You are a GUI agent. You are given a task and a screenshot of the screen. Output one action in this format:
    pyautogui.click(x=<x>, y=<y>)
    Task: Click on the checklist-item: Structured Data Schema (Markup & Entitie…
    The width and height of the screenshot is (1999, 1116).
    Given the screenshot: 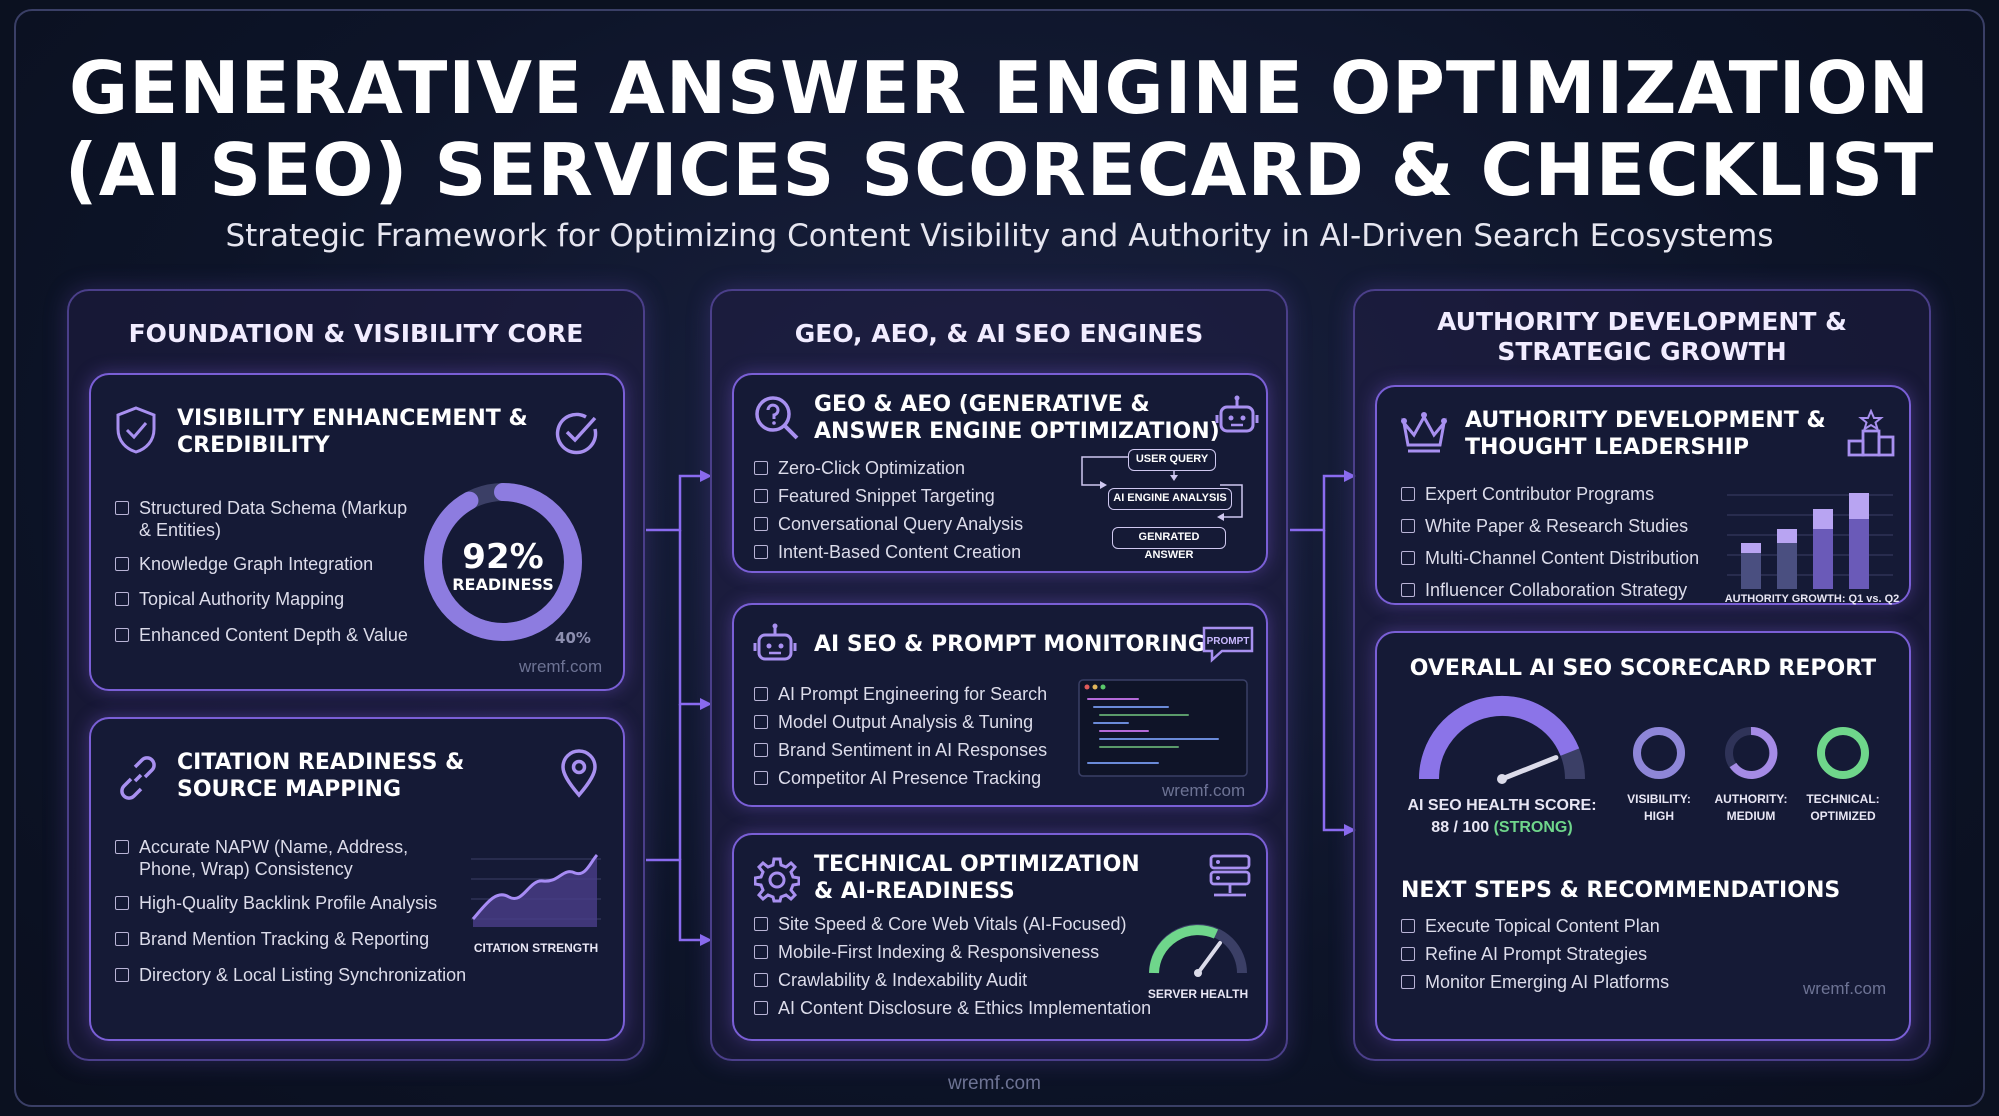 What is the action you would take?
    pyautogui.click(x=261, y=520)
    